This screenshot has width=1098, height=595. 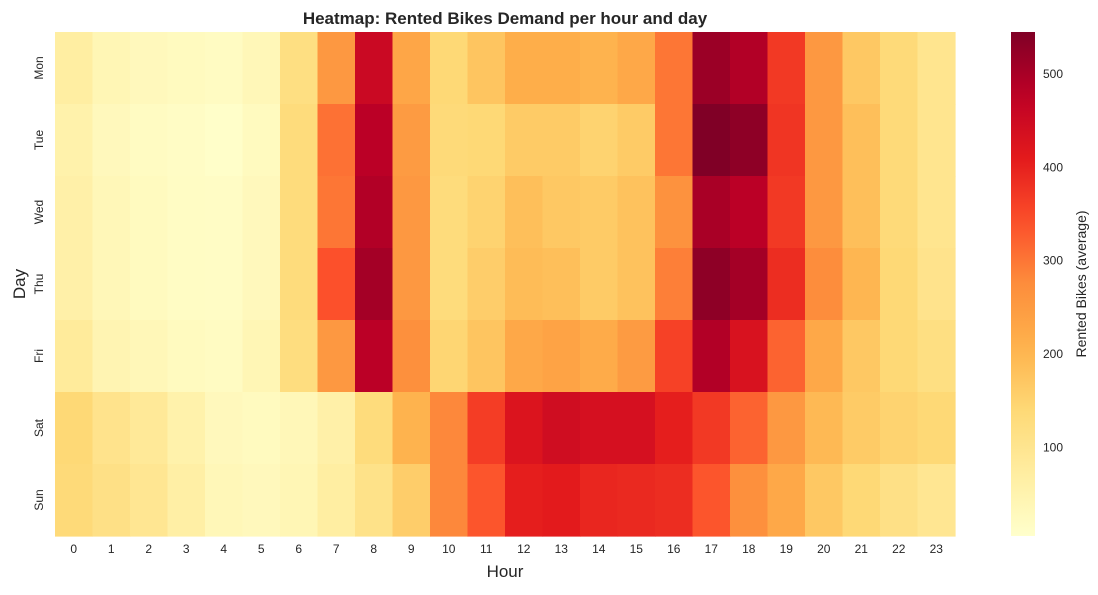 What do you see at coordinates (899, 549) in the screenshot?
I see `x-tick-label: 22` at bounding box center [899, 549].